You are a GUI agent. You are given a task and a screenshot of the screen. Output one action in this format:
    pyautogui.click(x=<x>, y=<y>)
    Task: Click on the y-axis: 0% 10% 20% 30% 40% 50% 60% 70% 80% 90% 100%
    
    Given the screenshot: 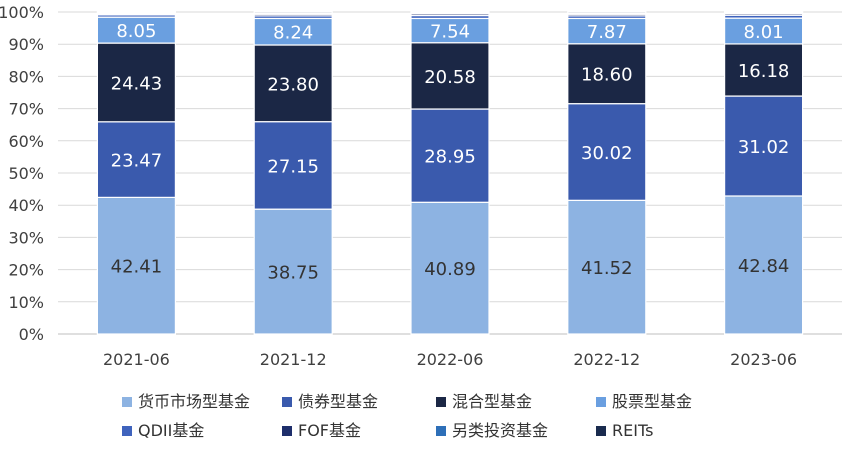 What is the action you would take?
    pyautogui.click(x=22, y=173)
    